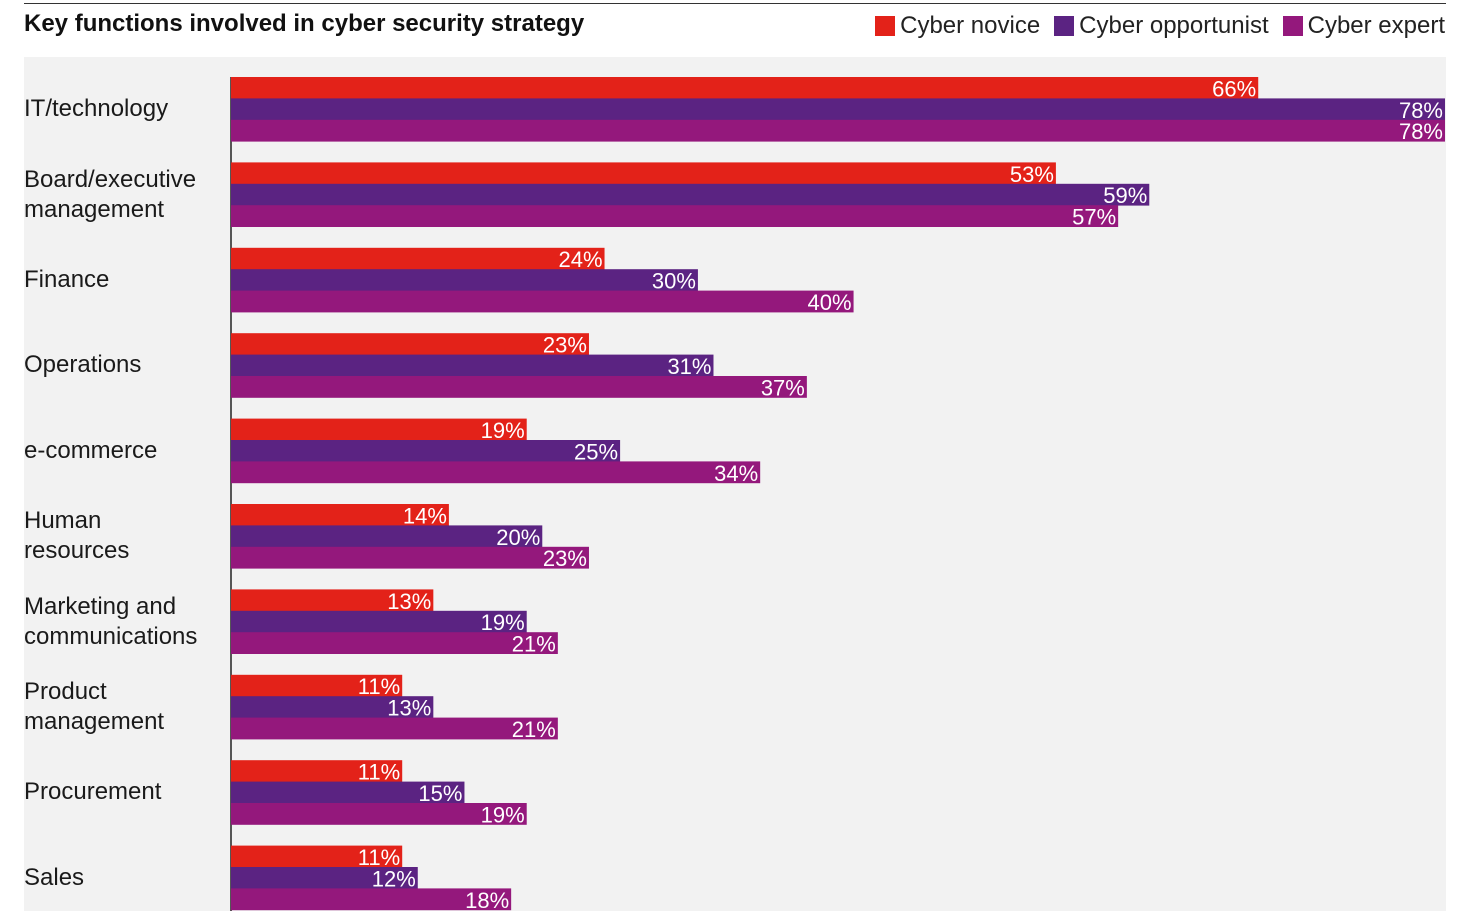  I want to click on legend-swatch-expert, so click(1292, 26).